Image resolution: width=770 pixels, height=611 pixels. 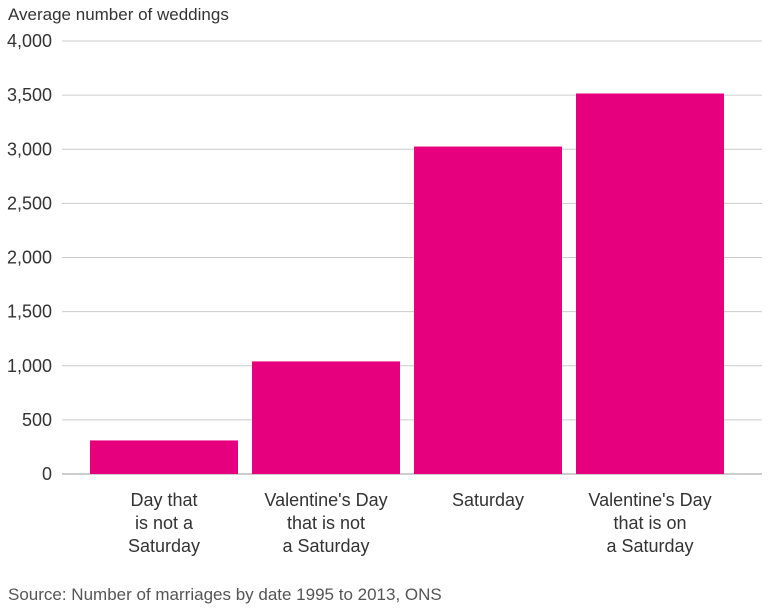 I want to click on x-tick-label: Saturday, so click(x=488, y=500).